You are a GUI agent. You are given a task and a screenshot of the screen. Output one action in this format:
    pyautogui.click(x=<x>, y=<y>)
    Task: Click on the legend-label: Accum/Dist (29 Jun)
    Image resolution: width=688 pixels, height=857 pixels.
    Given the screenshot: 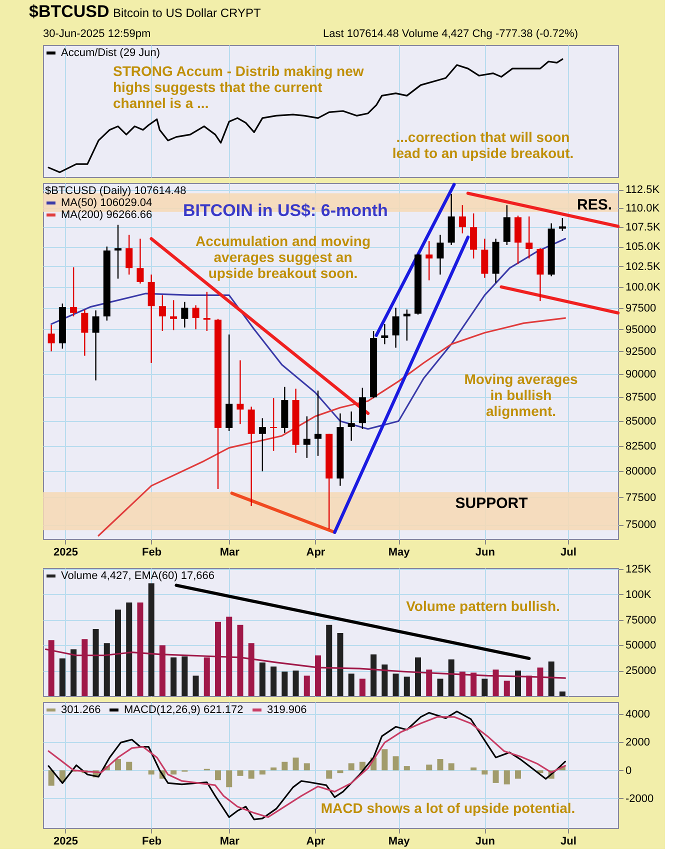 What is the action you would take?
    pyautogui.click(x=110, y=53)
    